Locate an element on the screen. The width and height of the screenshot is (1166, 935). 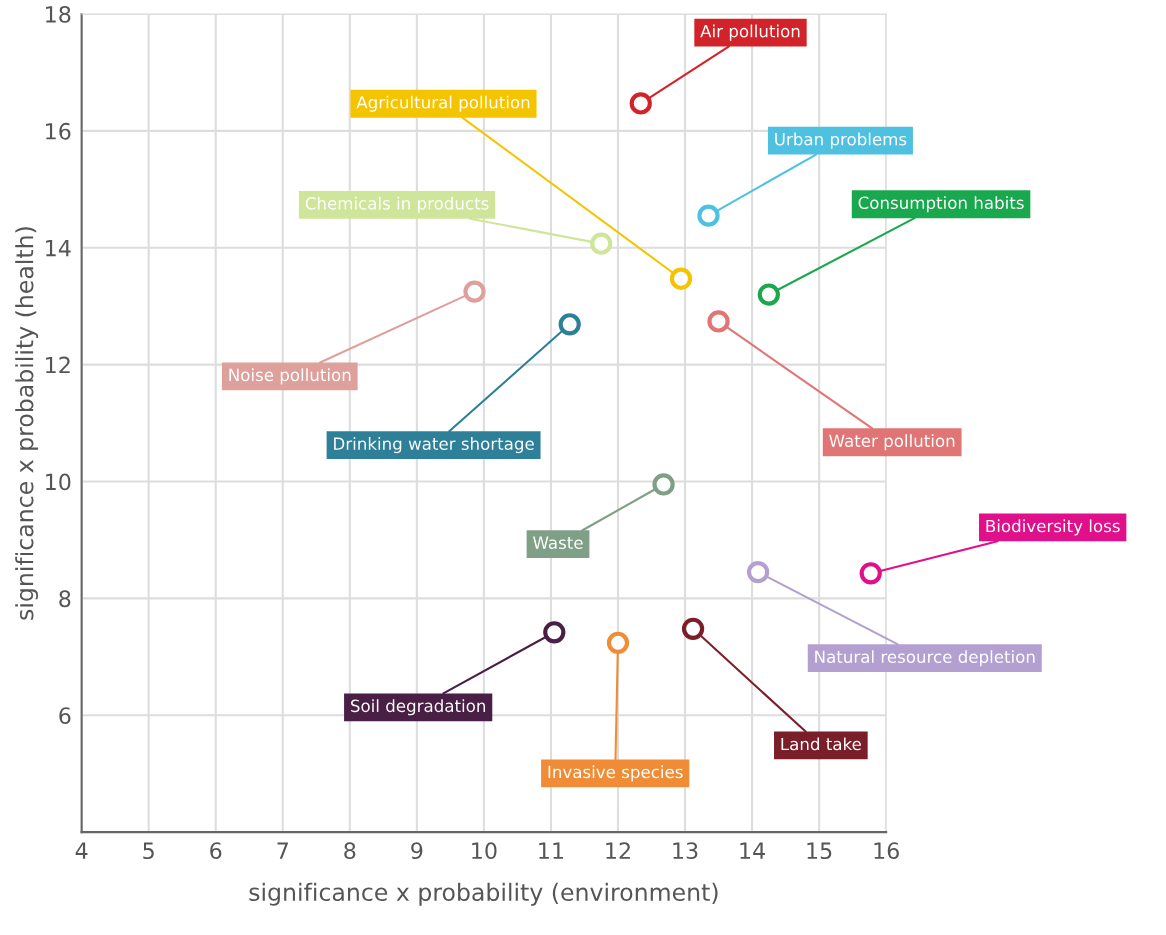
text: Agricultural pollution is located at coordinates (443, 103).